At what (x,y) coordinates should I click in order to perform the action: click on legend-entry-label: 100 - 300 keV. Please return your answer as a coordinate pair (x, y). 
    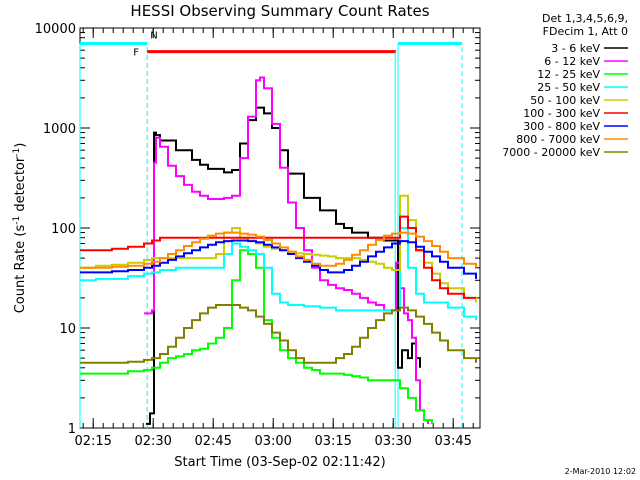
    Looking at the image, I should click on (561, 113).